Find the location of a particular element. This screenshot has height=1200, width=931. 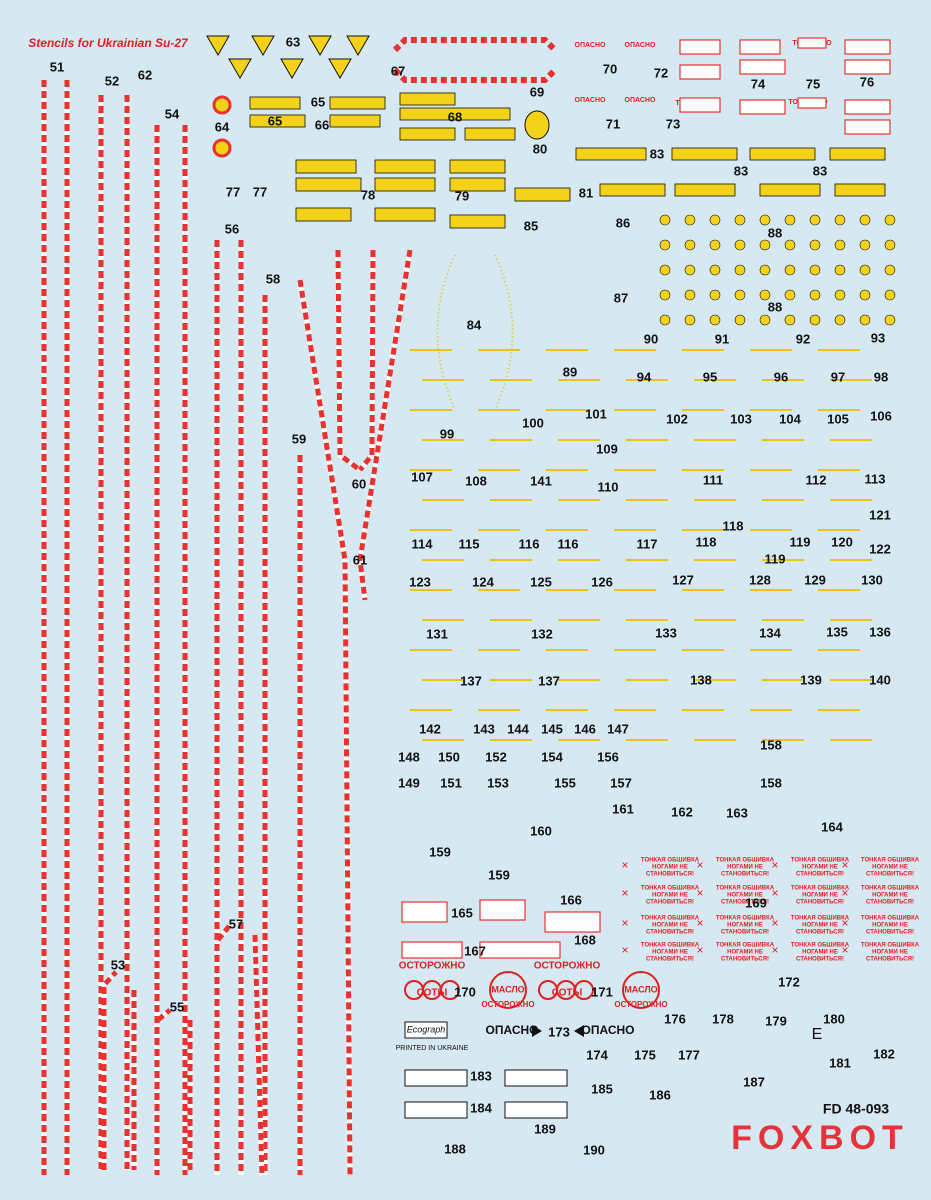

number-label: 80 is located at coordinates (540, 148).